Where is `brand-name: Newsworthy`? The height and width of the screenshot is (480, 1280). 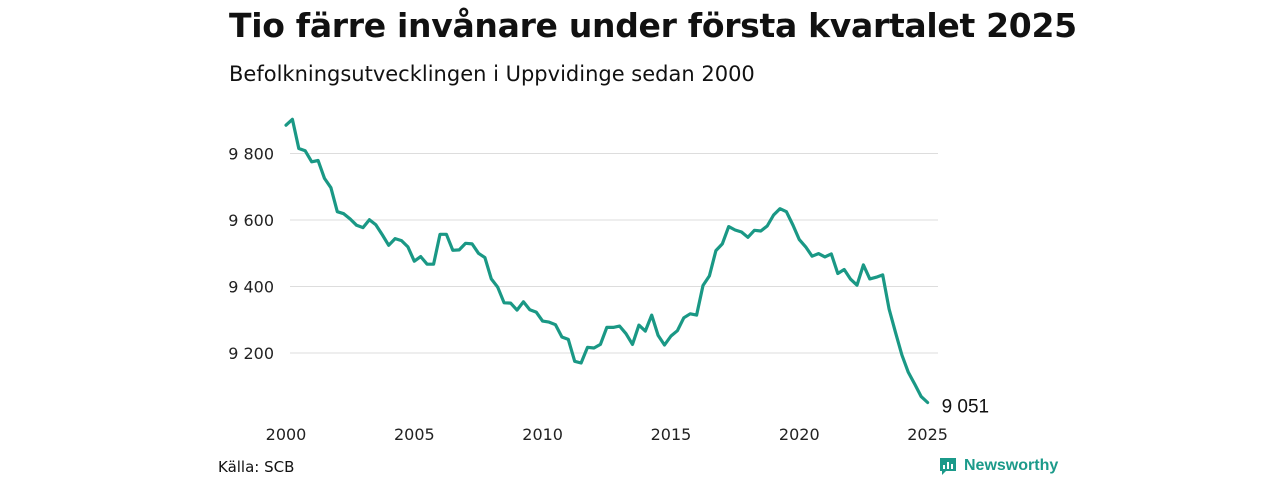
brand-name: Newsworthy is located at coordinates (1011, 465).